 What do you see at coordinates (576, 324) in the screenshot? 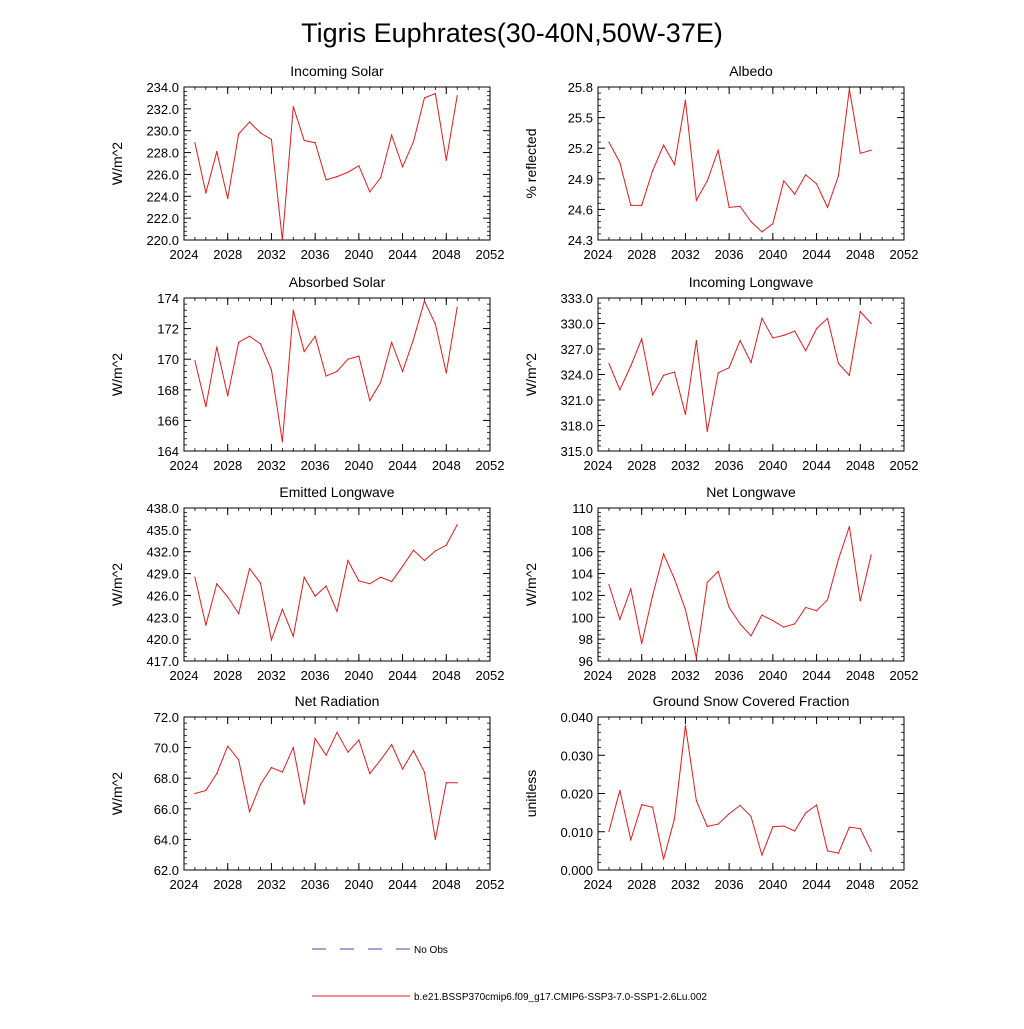
I see `y-tick-label: 330.0` at bounding box center [576, 324].